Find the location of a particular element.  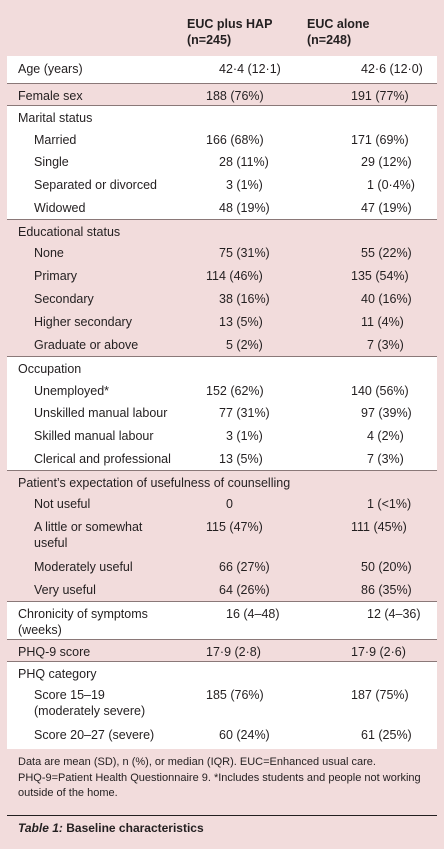

table-row: Higher secondary 13 (5%) 11 (4%) is located at coordinates (222, 321).